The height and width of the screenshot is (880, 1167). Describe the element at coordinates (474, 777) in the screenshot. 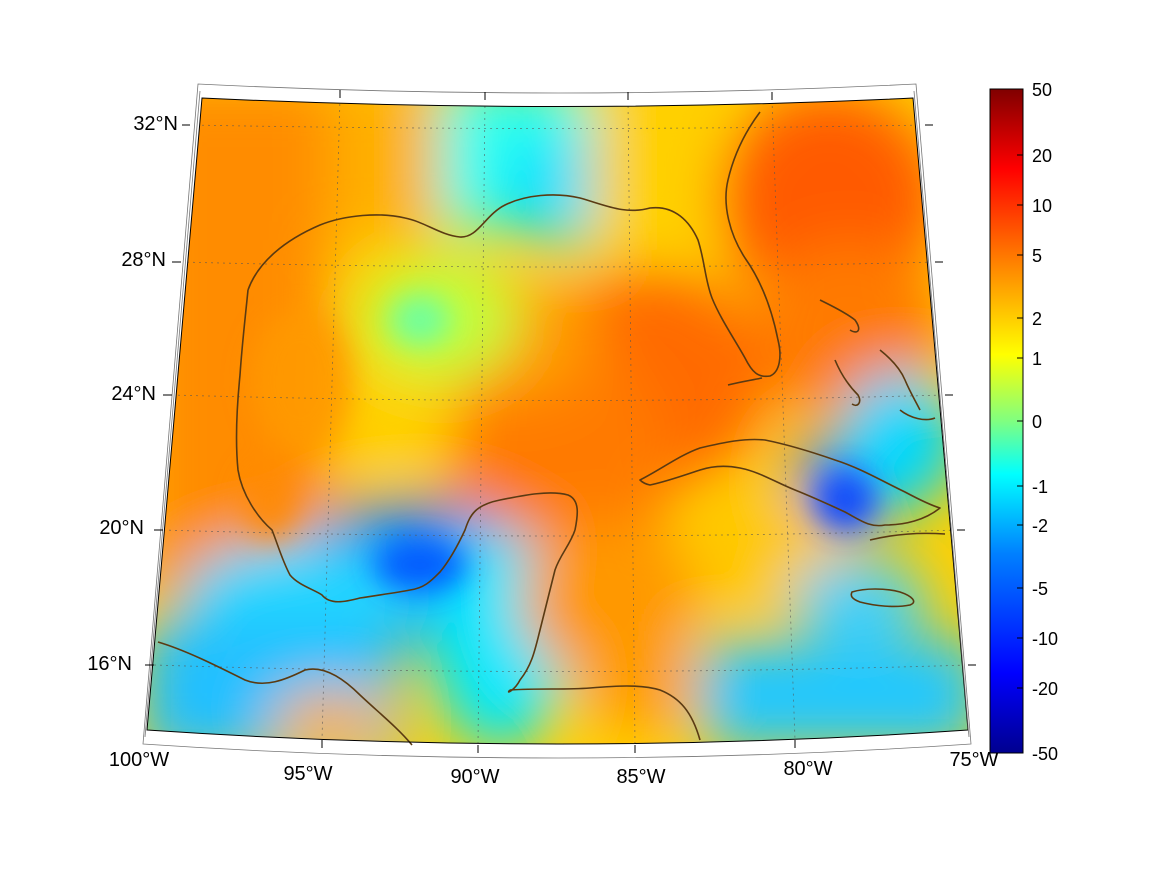

I see `lon-label-90w: 90°W` at that location.